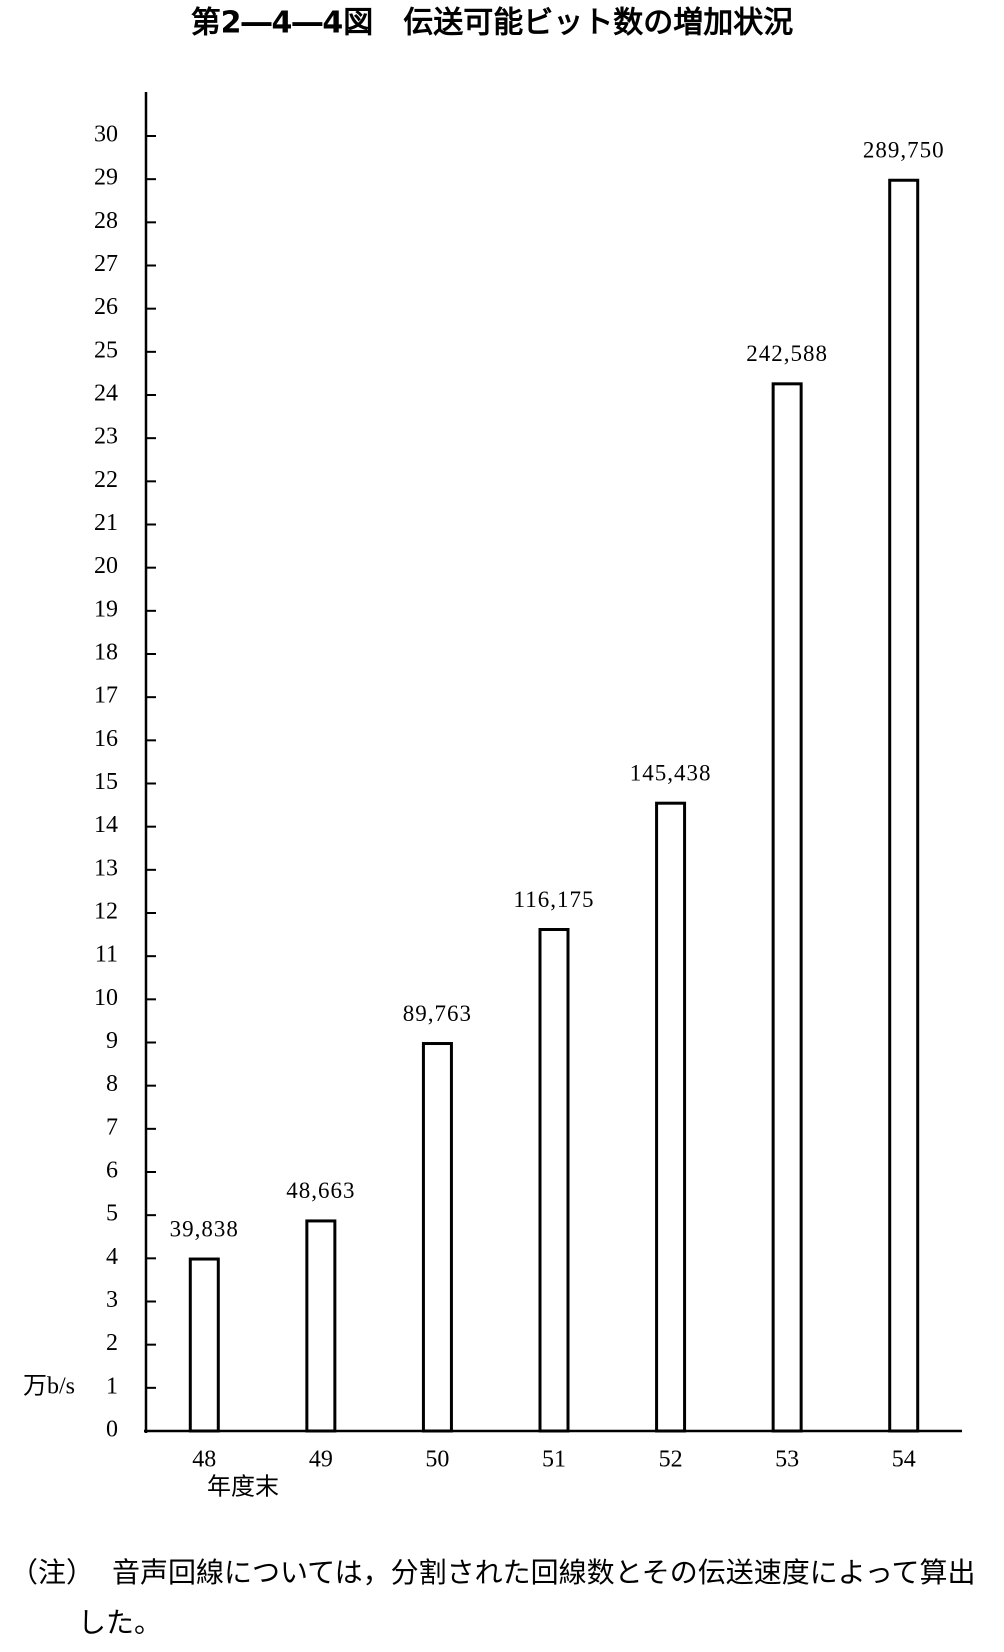  Describe the element at coordinates (106, 221) in the screenshot. I see `y-tick-label: 28` at that location.